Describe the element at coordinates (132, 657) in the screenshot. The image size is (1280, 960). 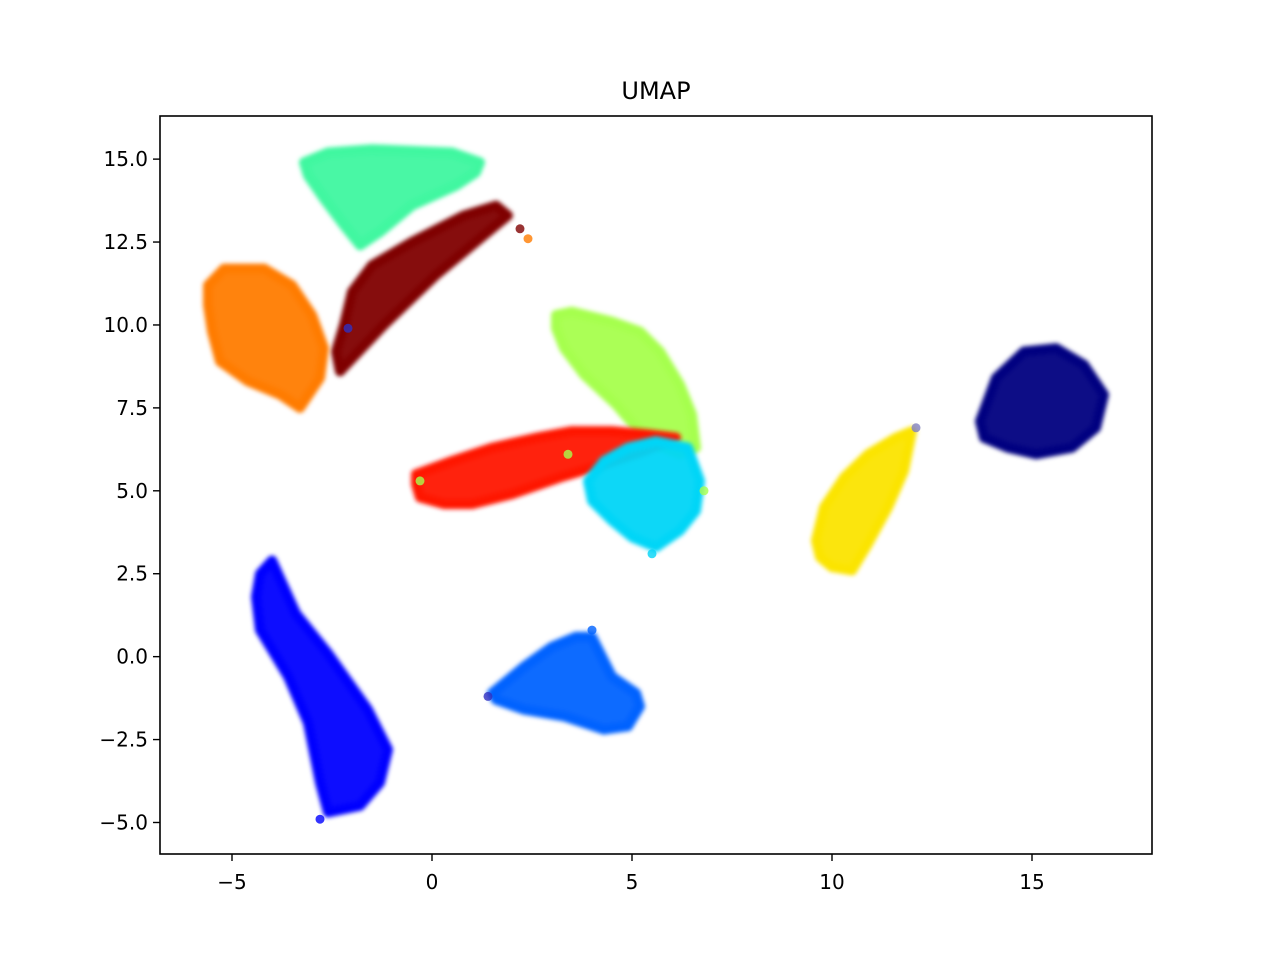
I see `y-tick-label: 0.0` at that location.